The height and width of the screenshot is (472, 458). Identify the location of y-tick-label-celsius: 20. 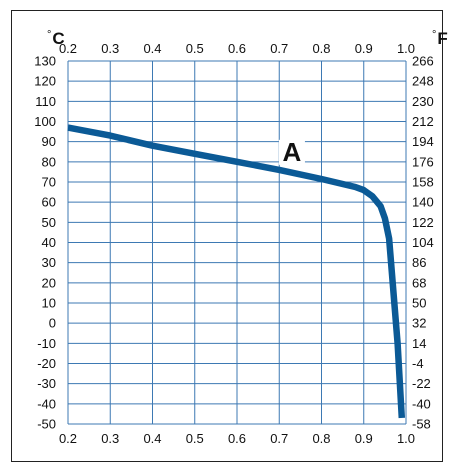
(49, 282).